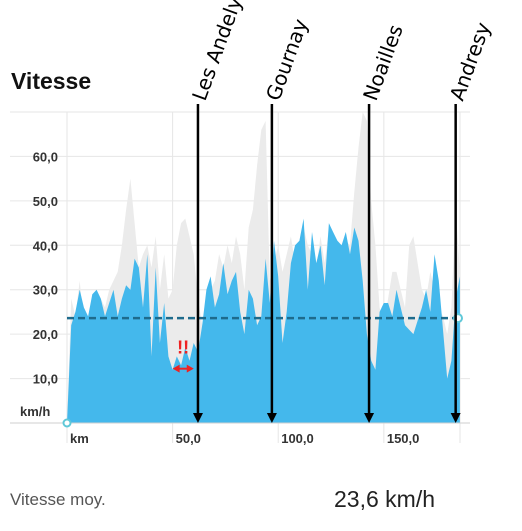 This screenshot has width=522, height=531. Describe the element at coordinates (58, 499) in the screenshot. I see `average-speed-label: Vitesse moy.` at that location.